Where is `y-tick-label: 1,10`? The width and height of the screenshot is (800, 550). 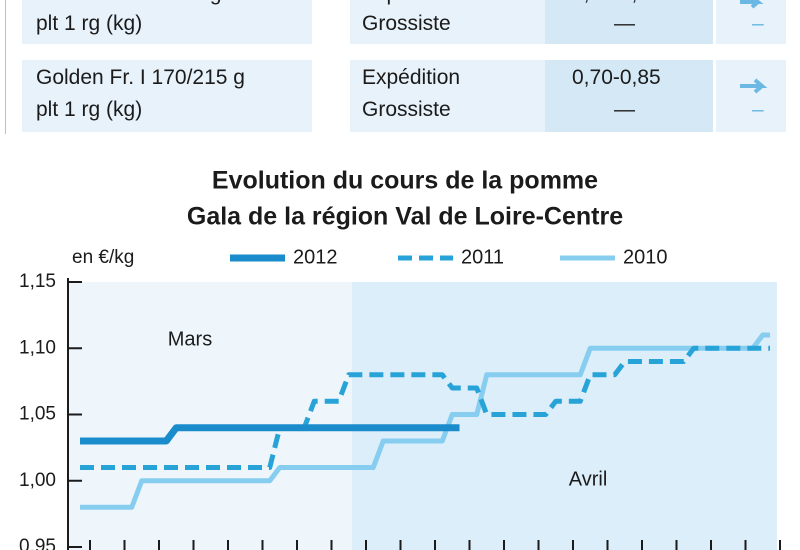 y-tick-label: 1,10 is located at coordinates (37, 347).